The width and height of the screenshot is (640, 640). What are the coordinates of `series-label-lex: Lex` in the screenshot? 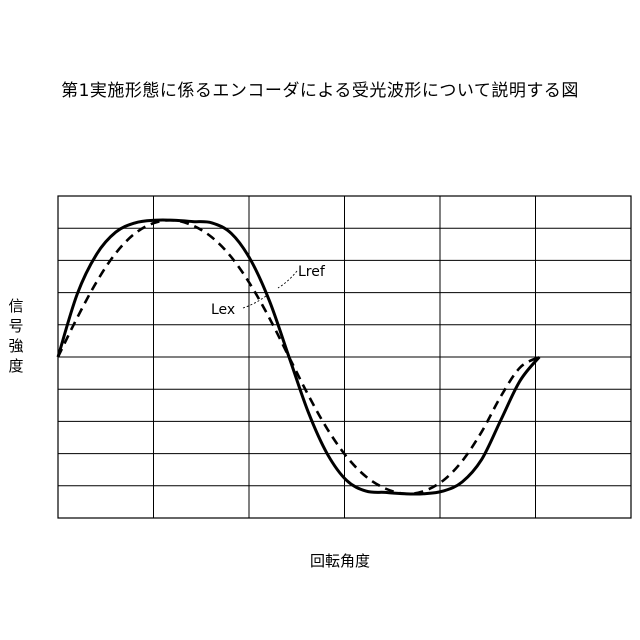 It's located at (223, 310).